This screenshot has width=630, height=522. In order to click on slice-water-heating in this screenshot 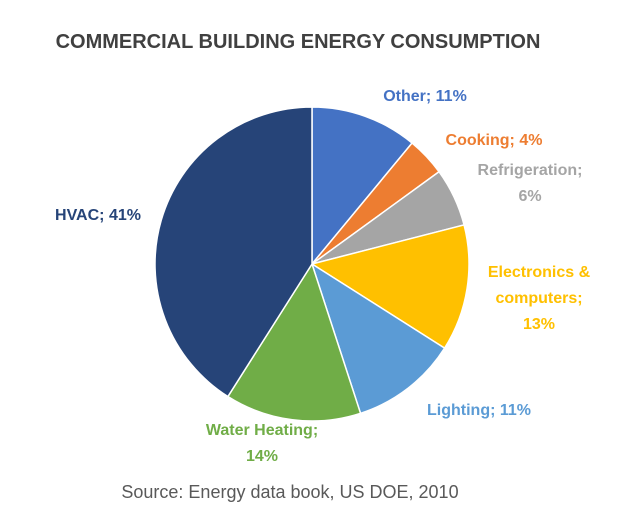, I will do `click(294, 342)`.